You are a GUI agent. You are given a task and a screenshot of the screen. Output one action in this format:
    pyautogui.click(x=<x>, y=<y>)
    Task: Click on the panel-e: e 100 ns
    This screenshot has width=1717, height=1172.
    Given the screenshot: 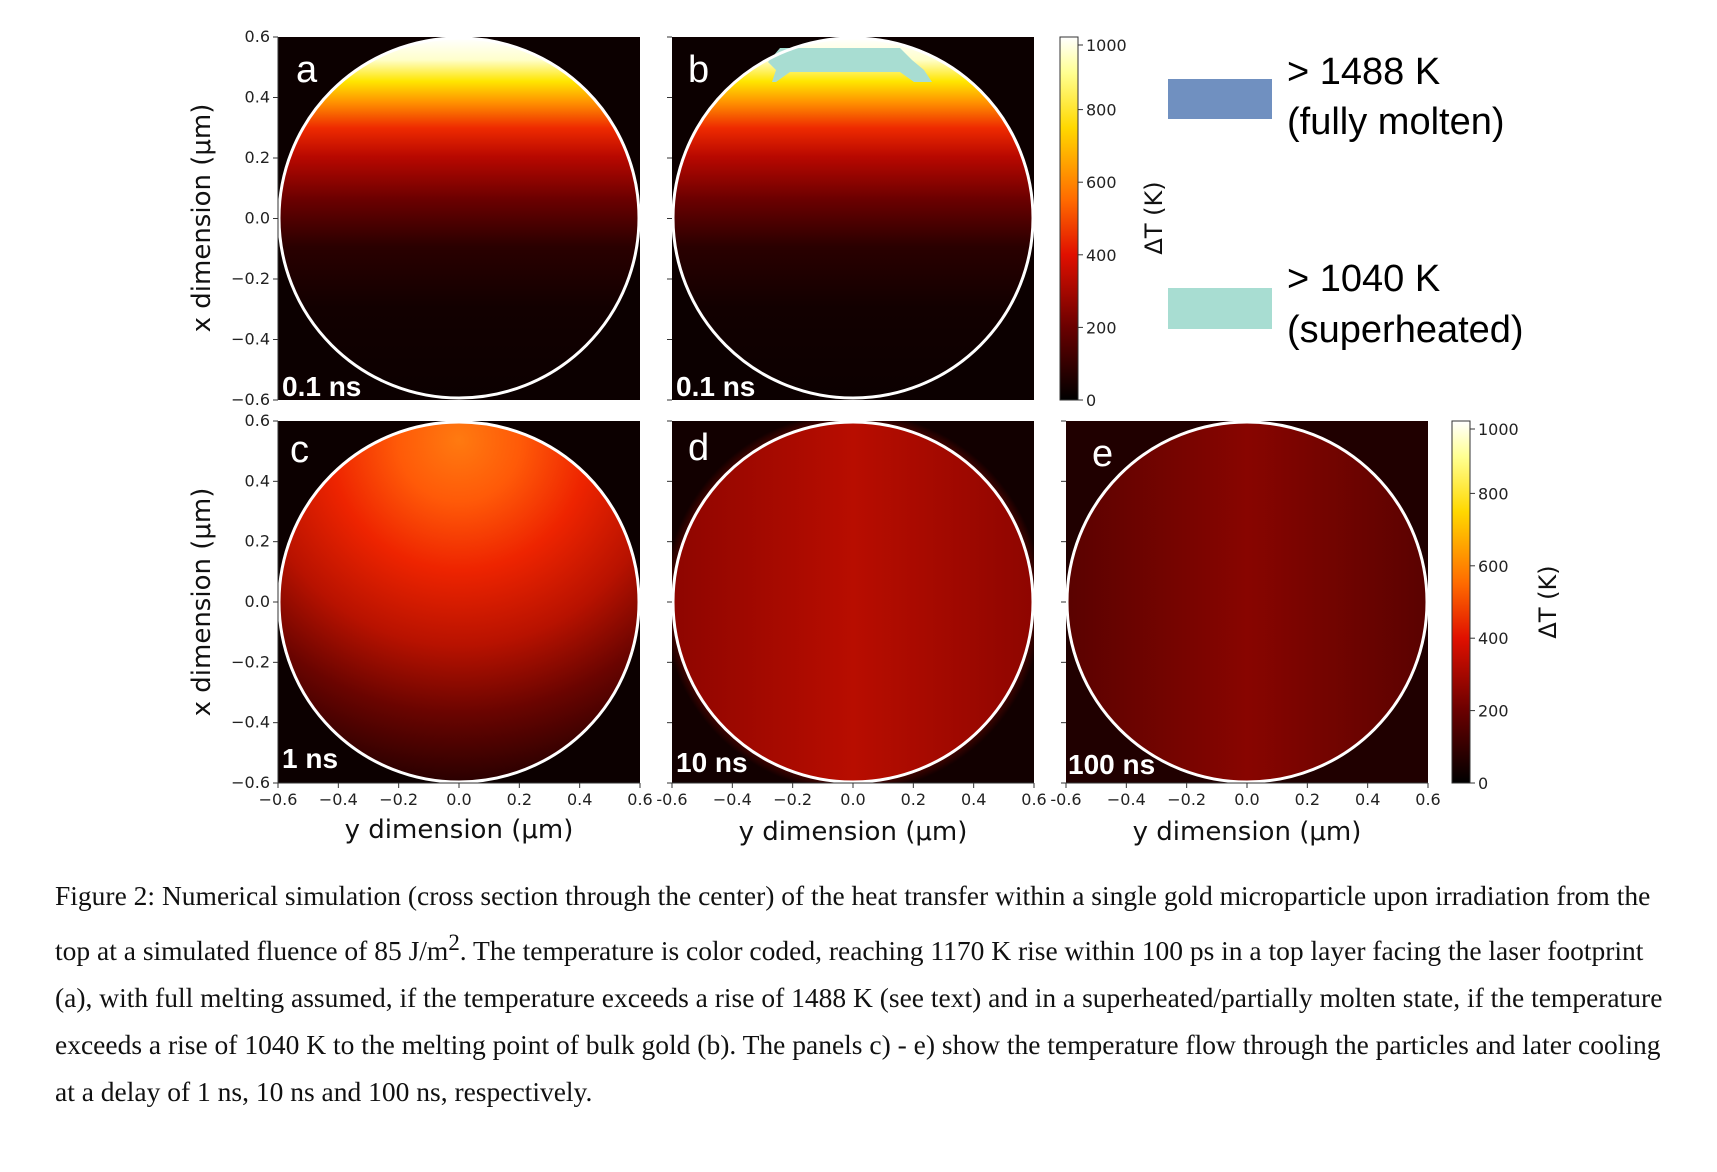 What is the action you would take?
    pyautogui.click(x=1247, y=602)
    